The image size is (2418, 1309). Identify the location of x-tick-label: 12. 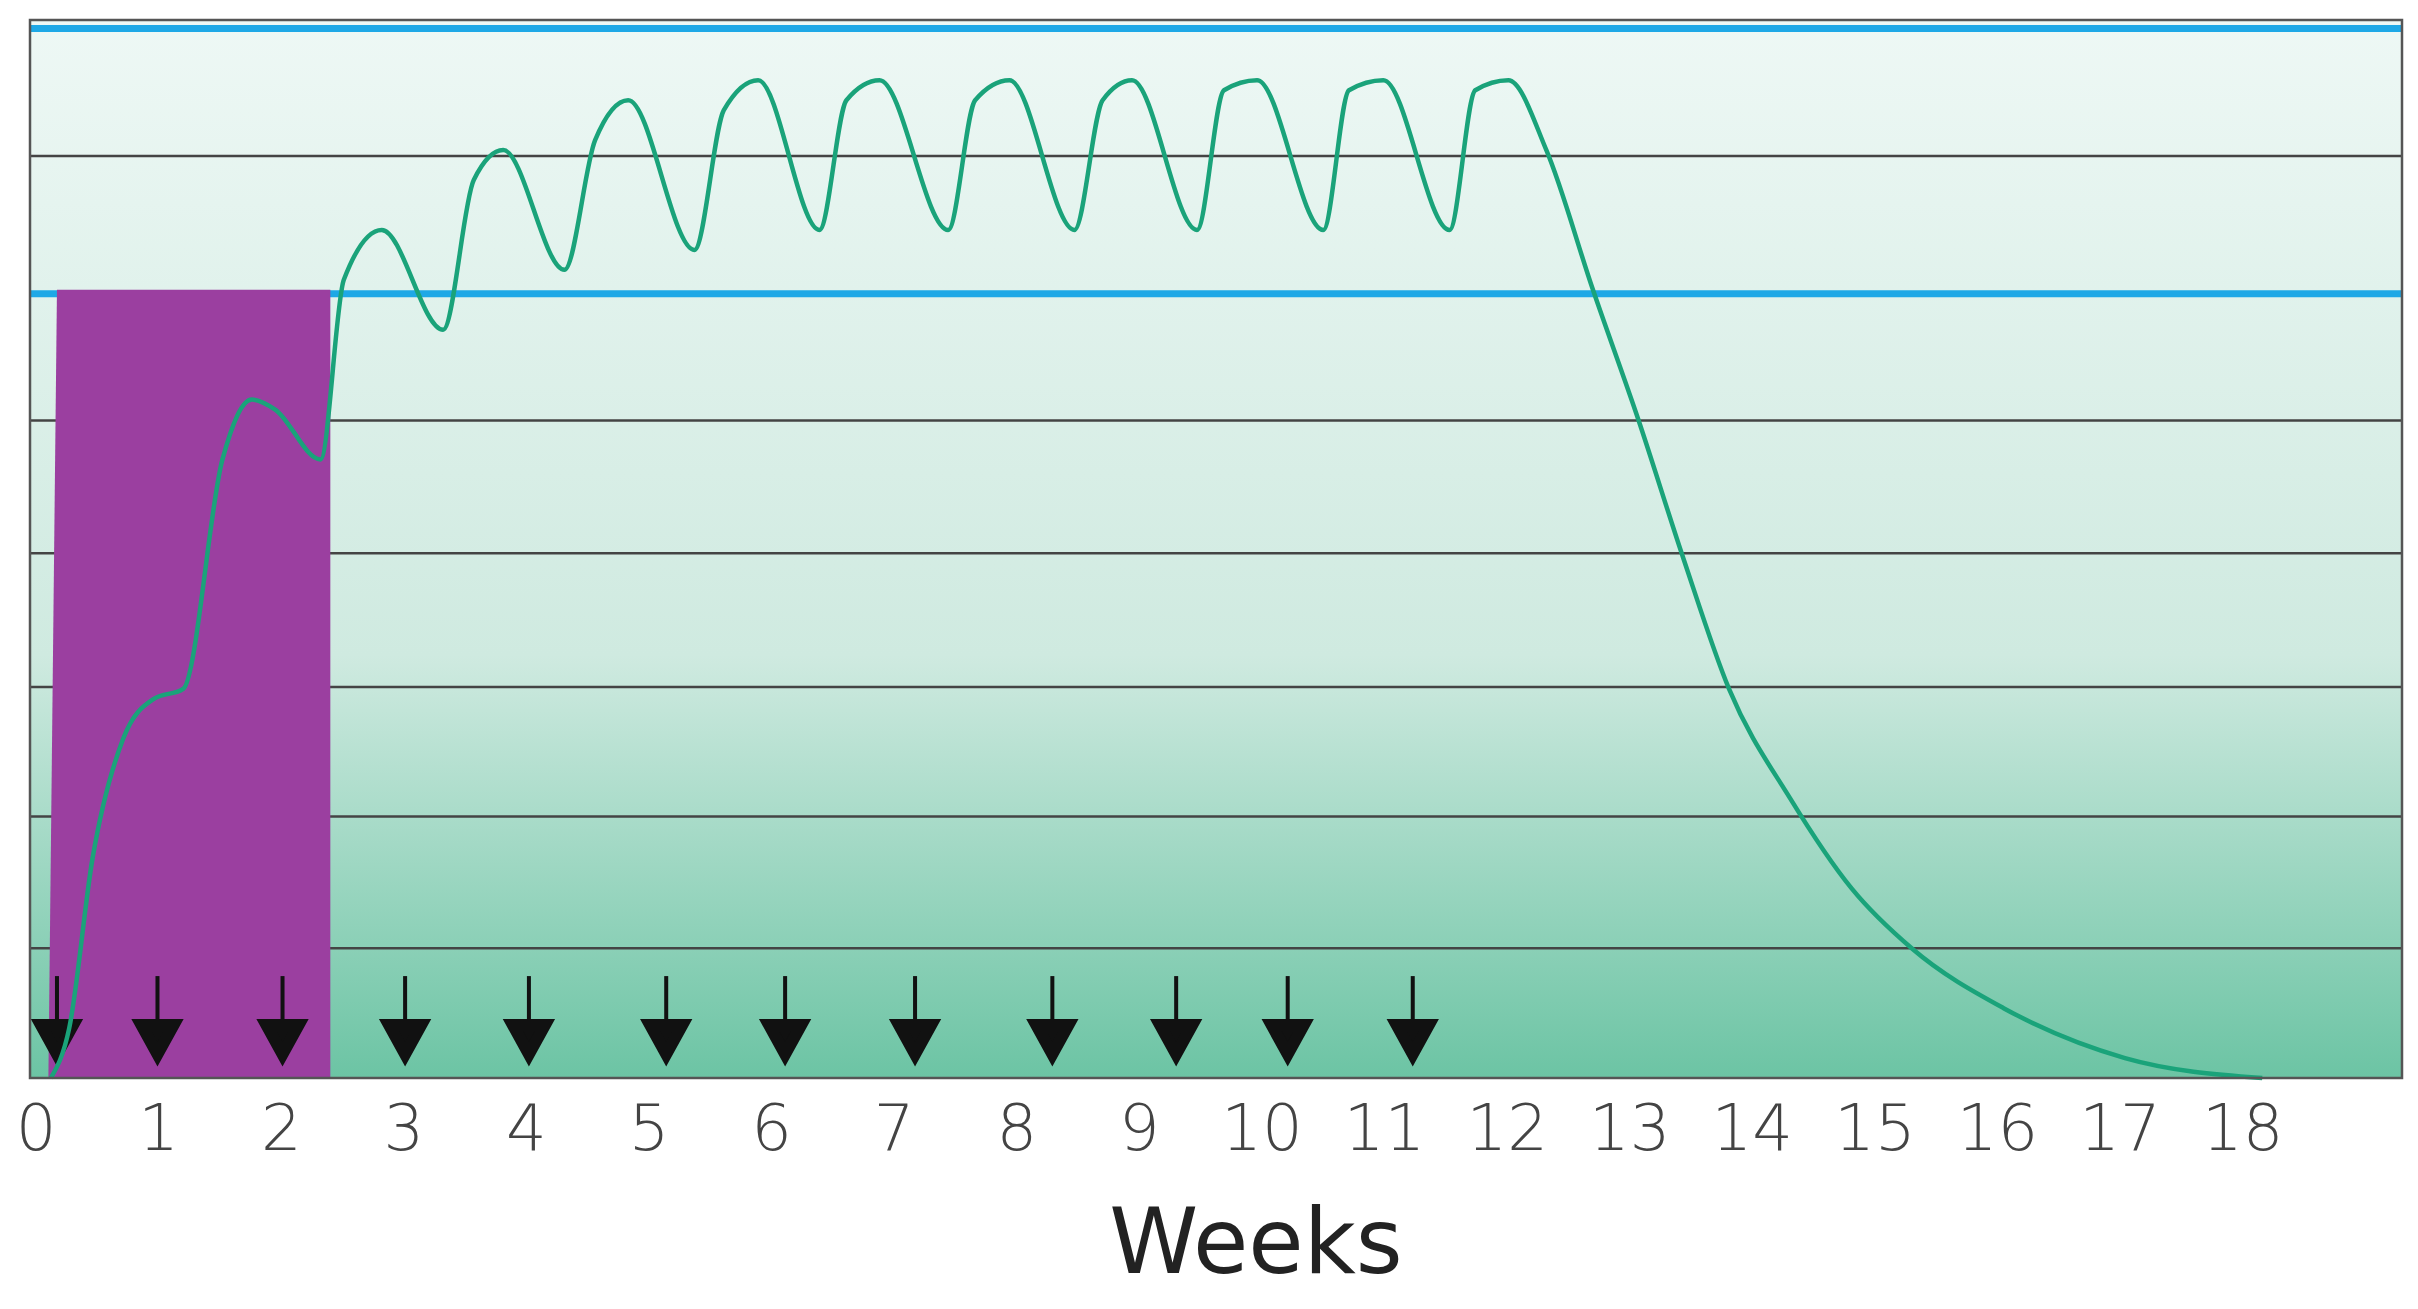
(1507, 1128).